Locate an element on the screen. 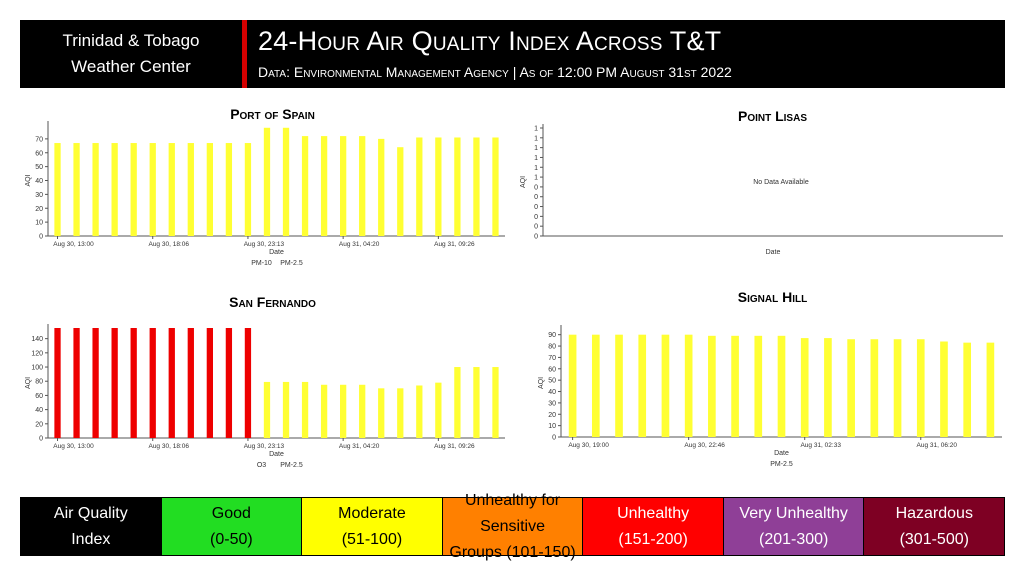 This screenshot has width=1024, height=576. x-tick-label: Aug 30, 23:13 is located at coordinates (264, 244).